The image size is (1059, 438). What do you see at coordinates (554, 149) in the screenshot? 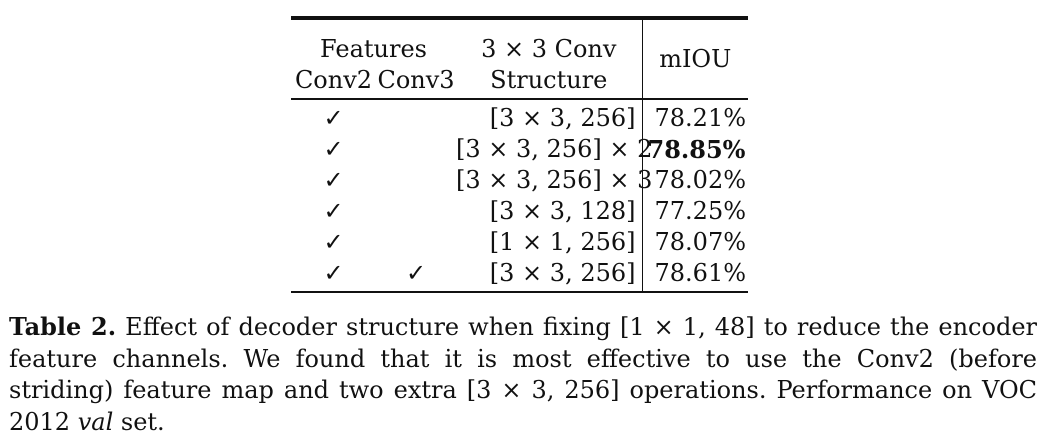
I see `structure-cell: [3 × 3, 256] × 2` at bounding box center [554, 149].